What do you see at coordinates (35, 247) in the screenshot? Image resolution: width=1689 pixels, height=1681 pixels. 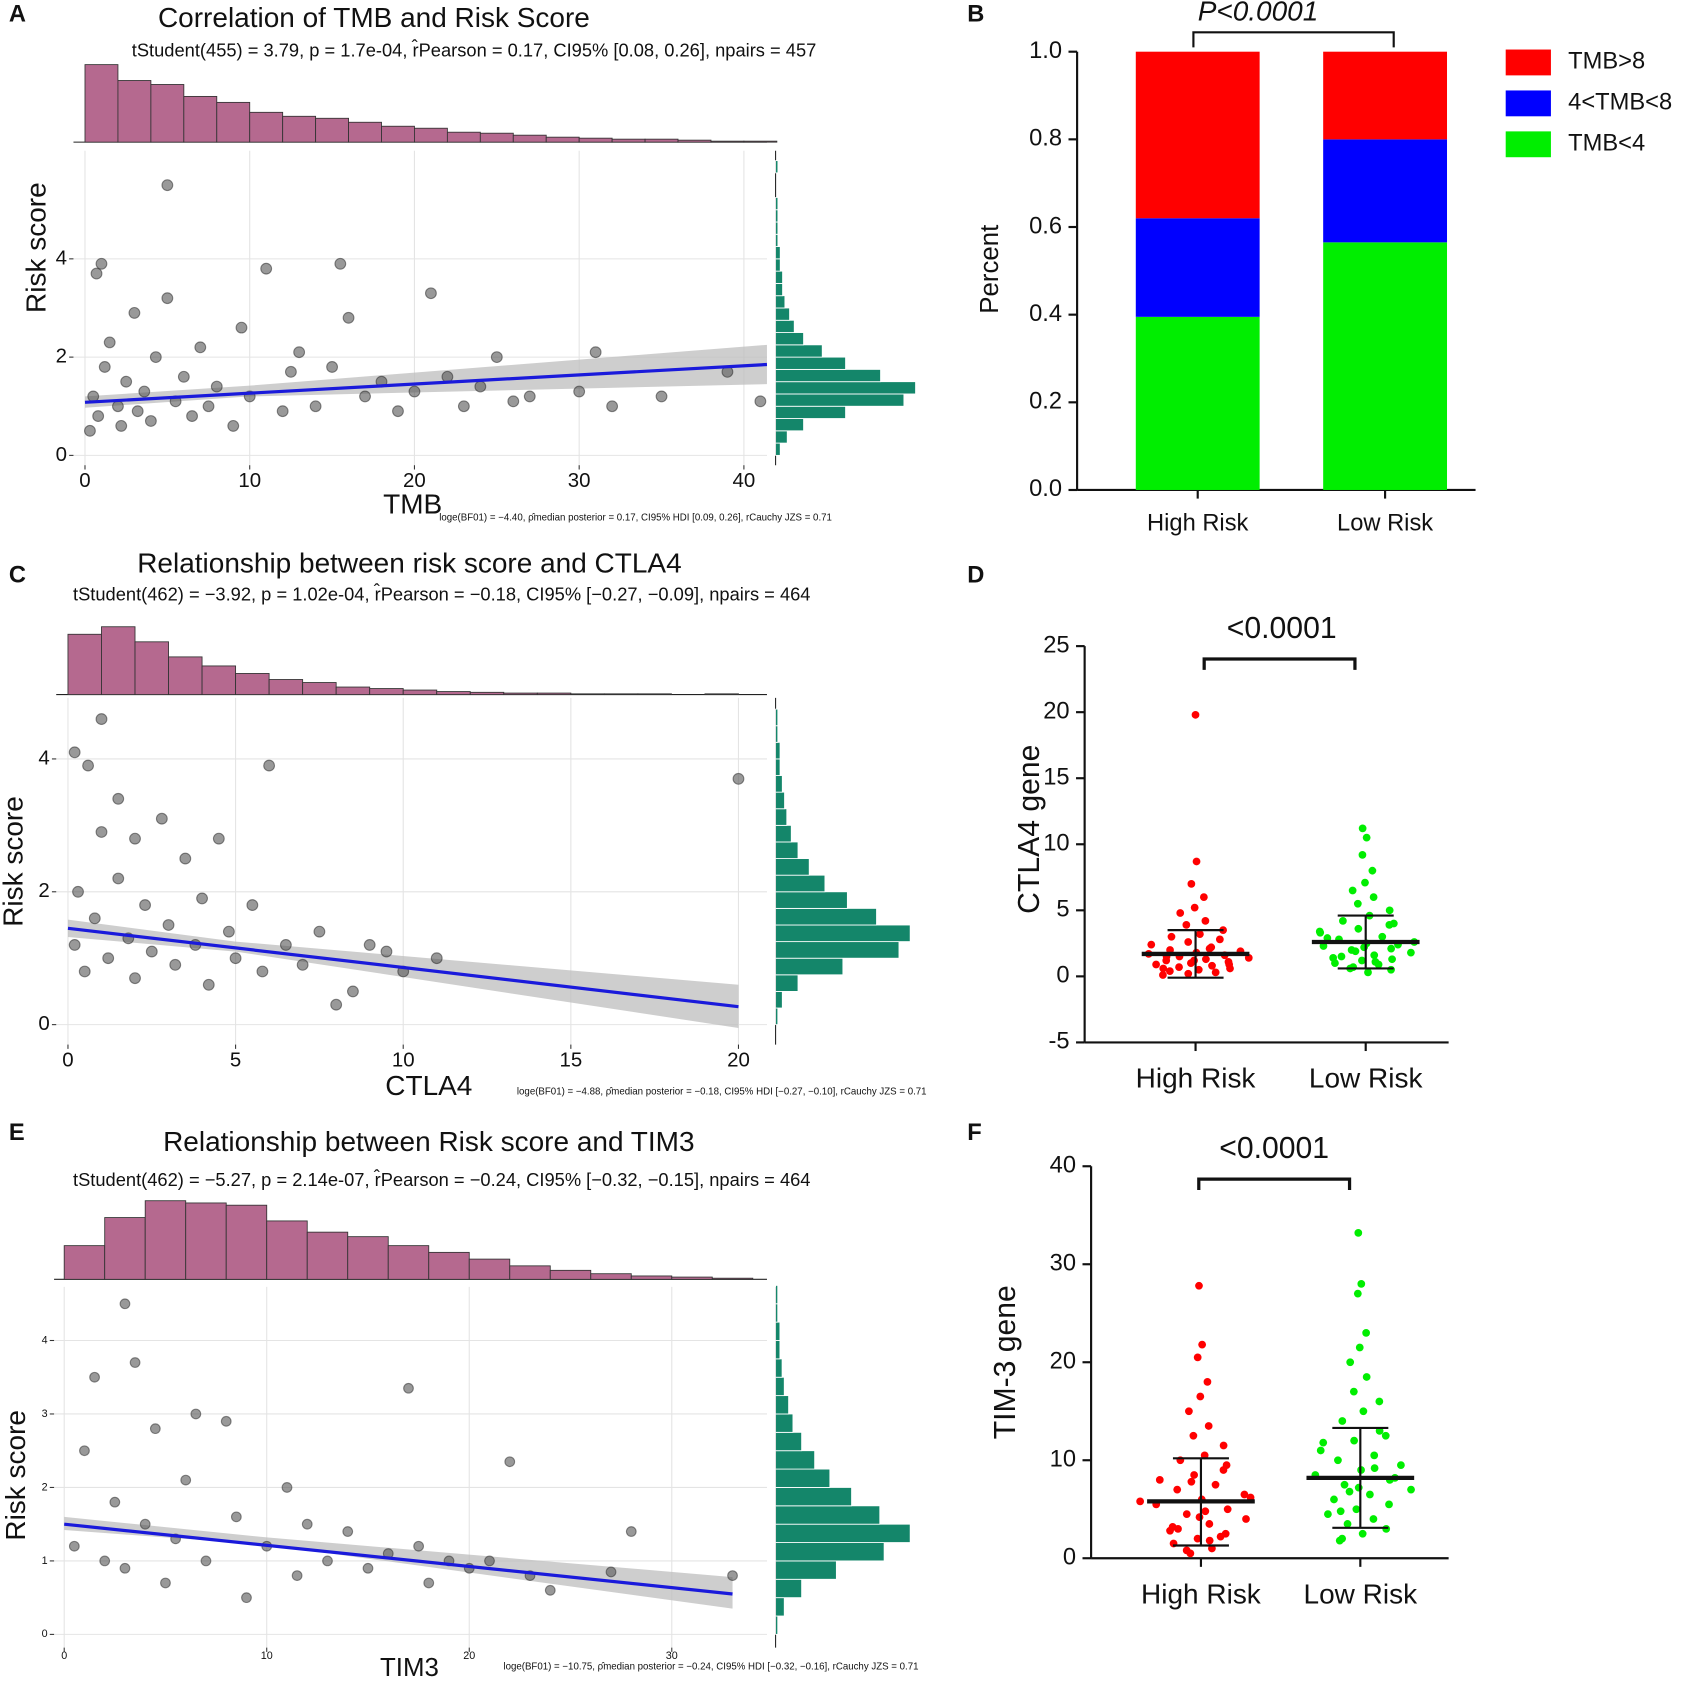 I see `y-axis-label: Risk score` at bounding box center [35, 247].